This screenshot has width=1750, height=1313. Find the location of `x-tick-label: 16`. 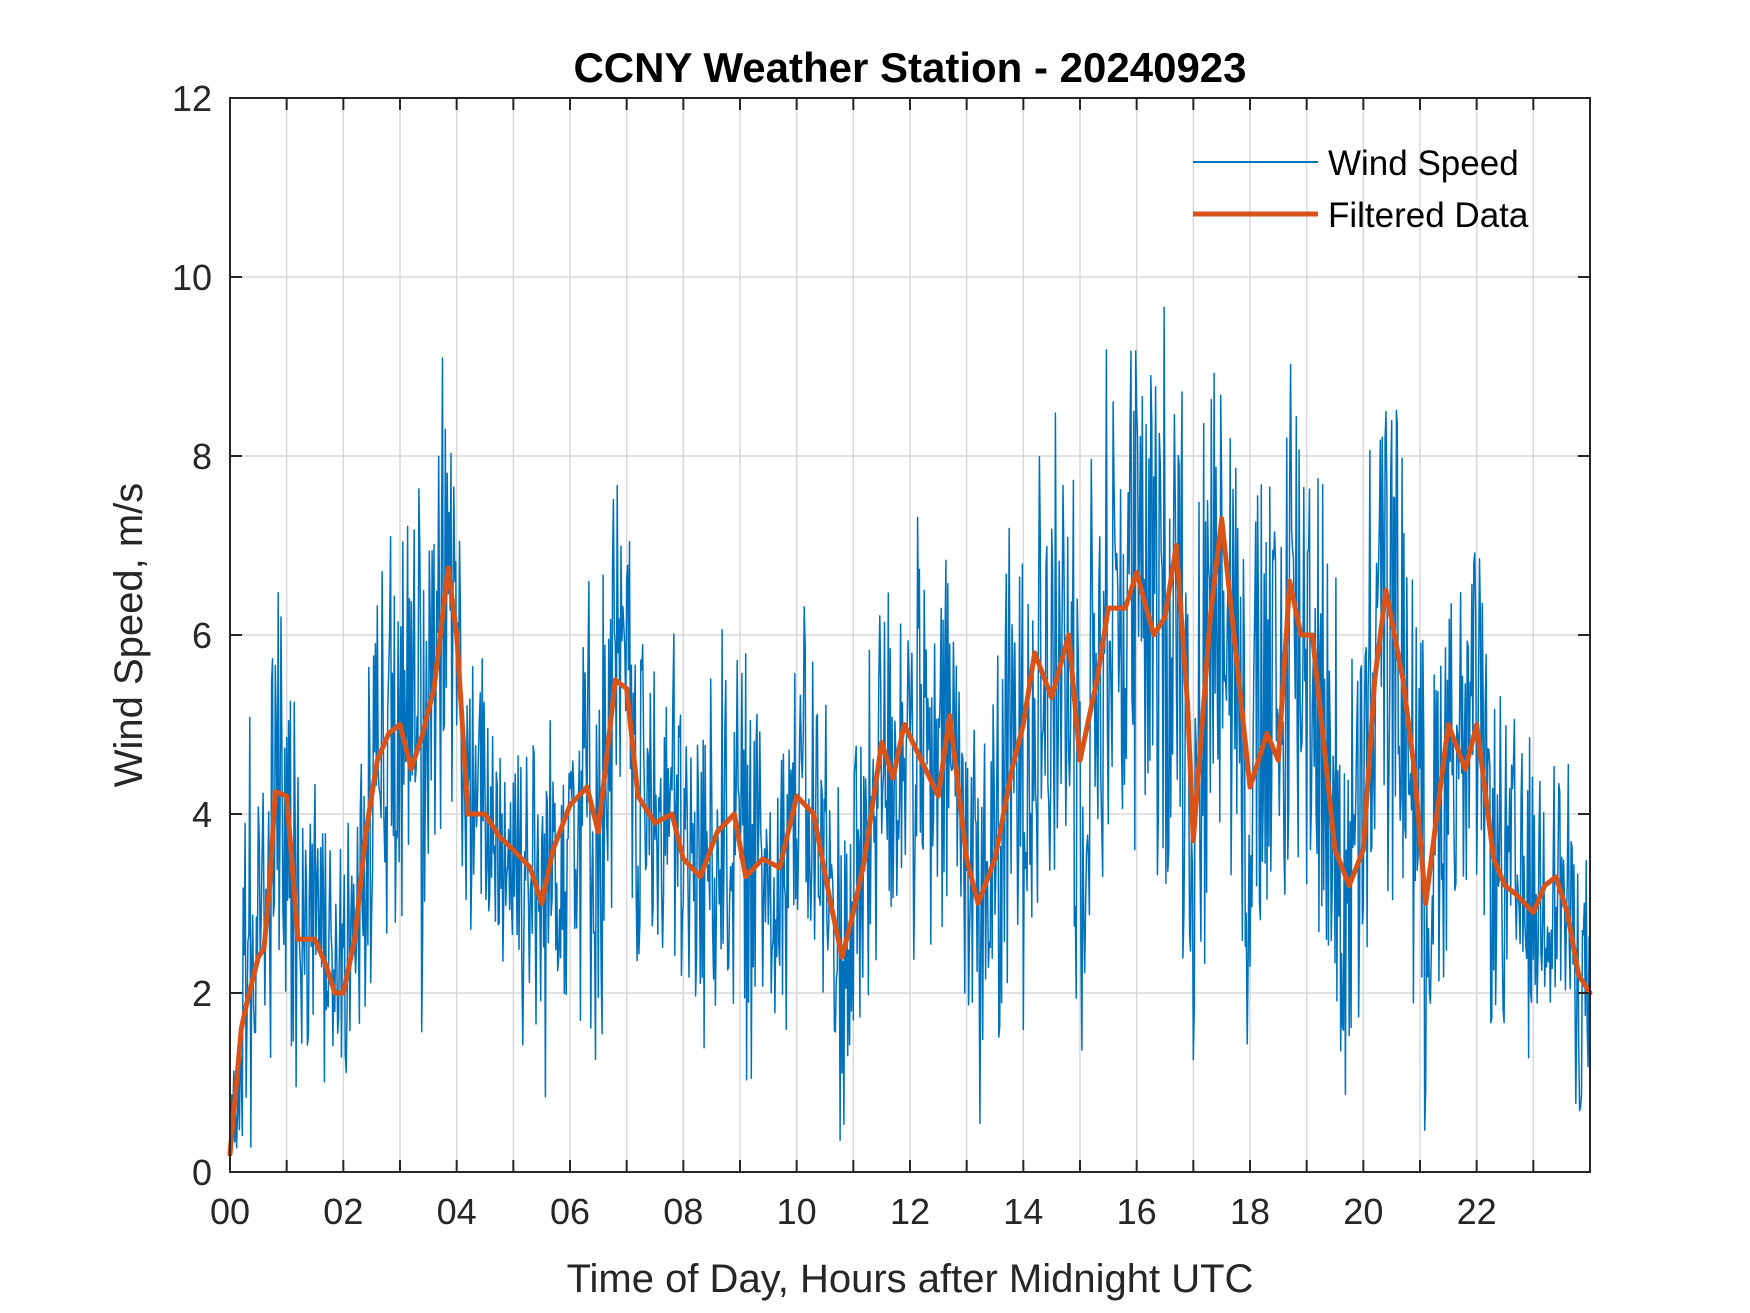

x-tick-label: 16 is located at coordinates (1137, 1211).